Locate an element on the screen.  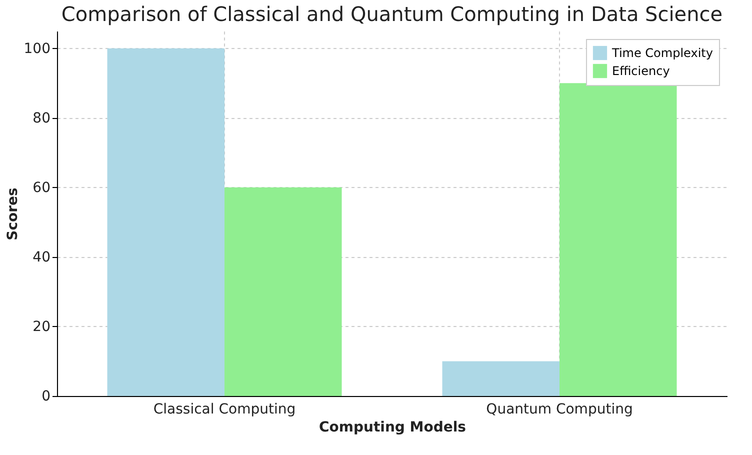
y-tick-label: 20 is located at coordinates (41, 326).